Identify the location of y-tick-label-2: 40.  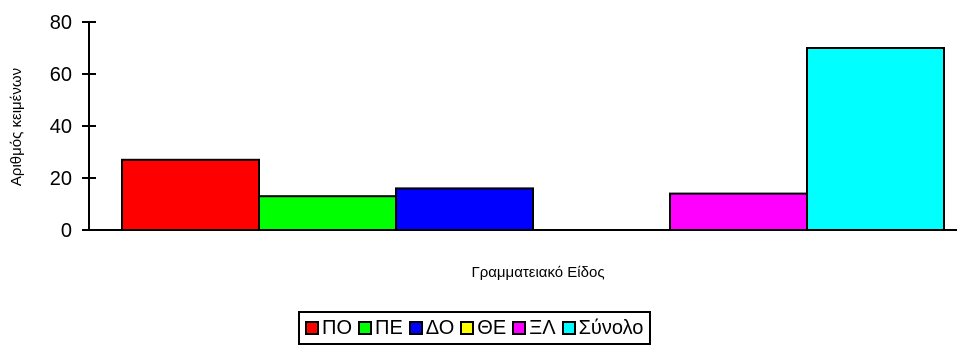
(61, 127).